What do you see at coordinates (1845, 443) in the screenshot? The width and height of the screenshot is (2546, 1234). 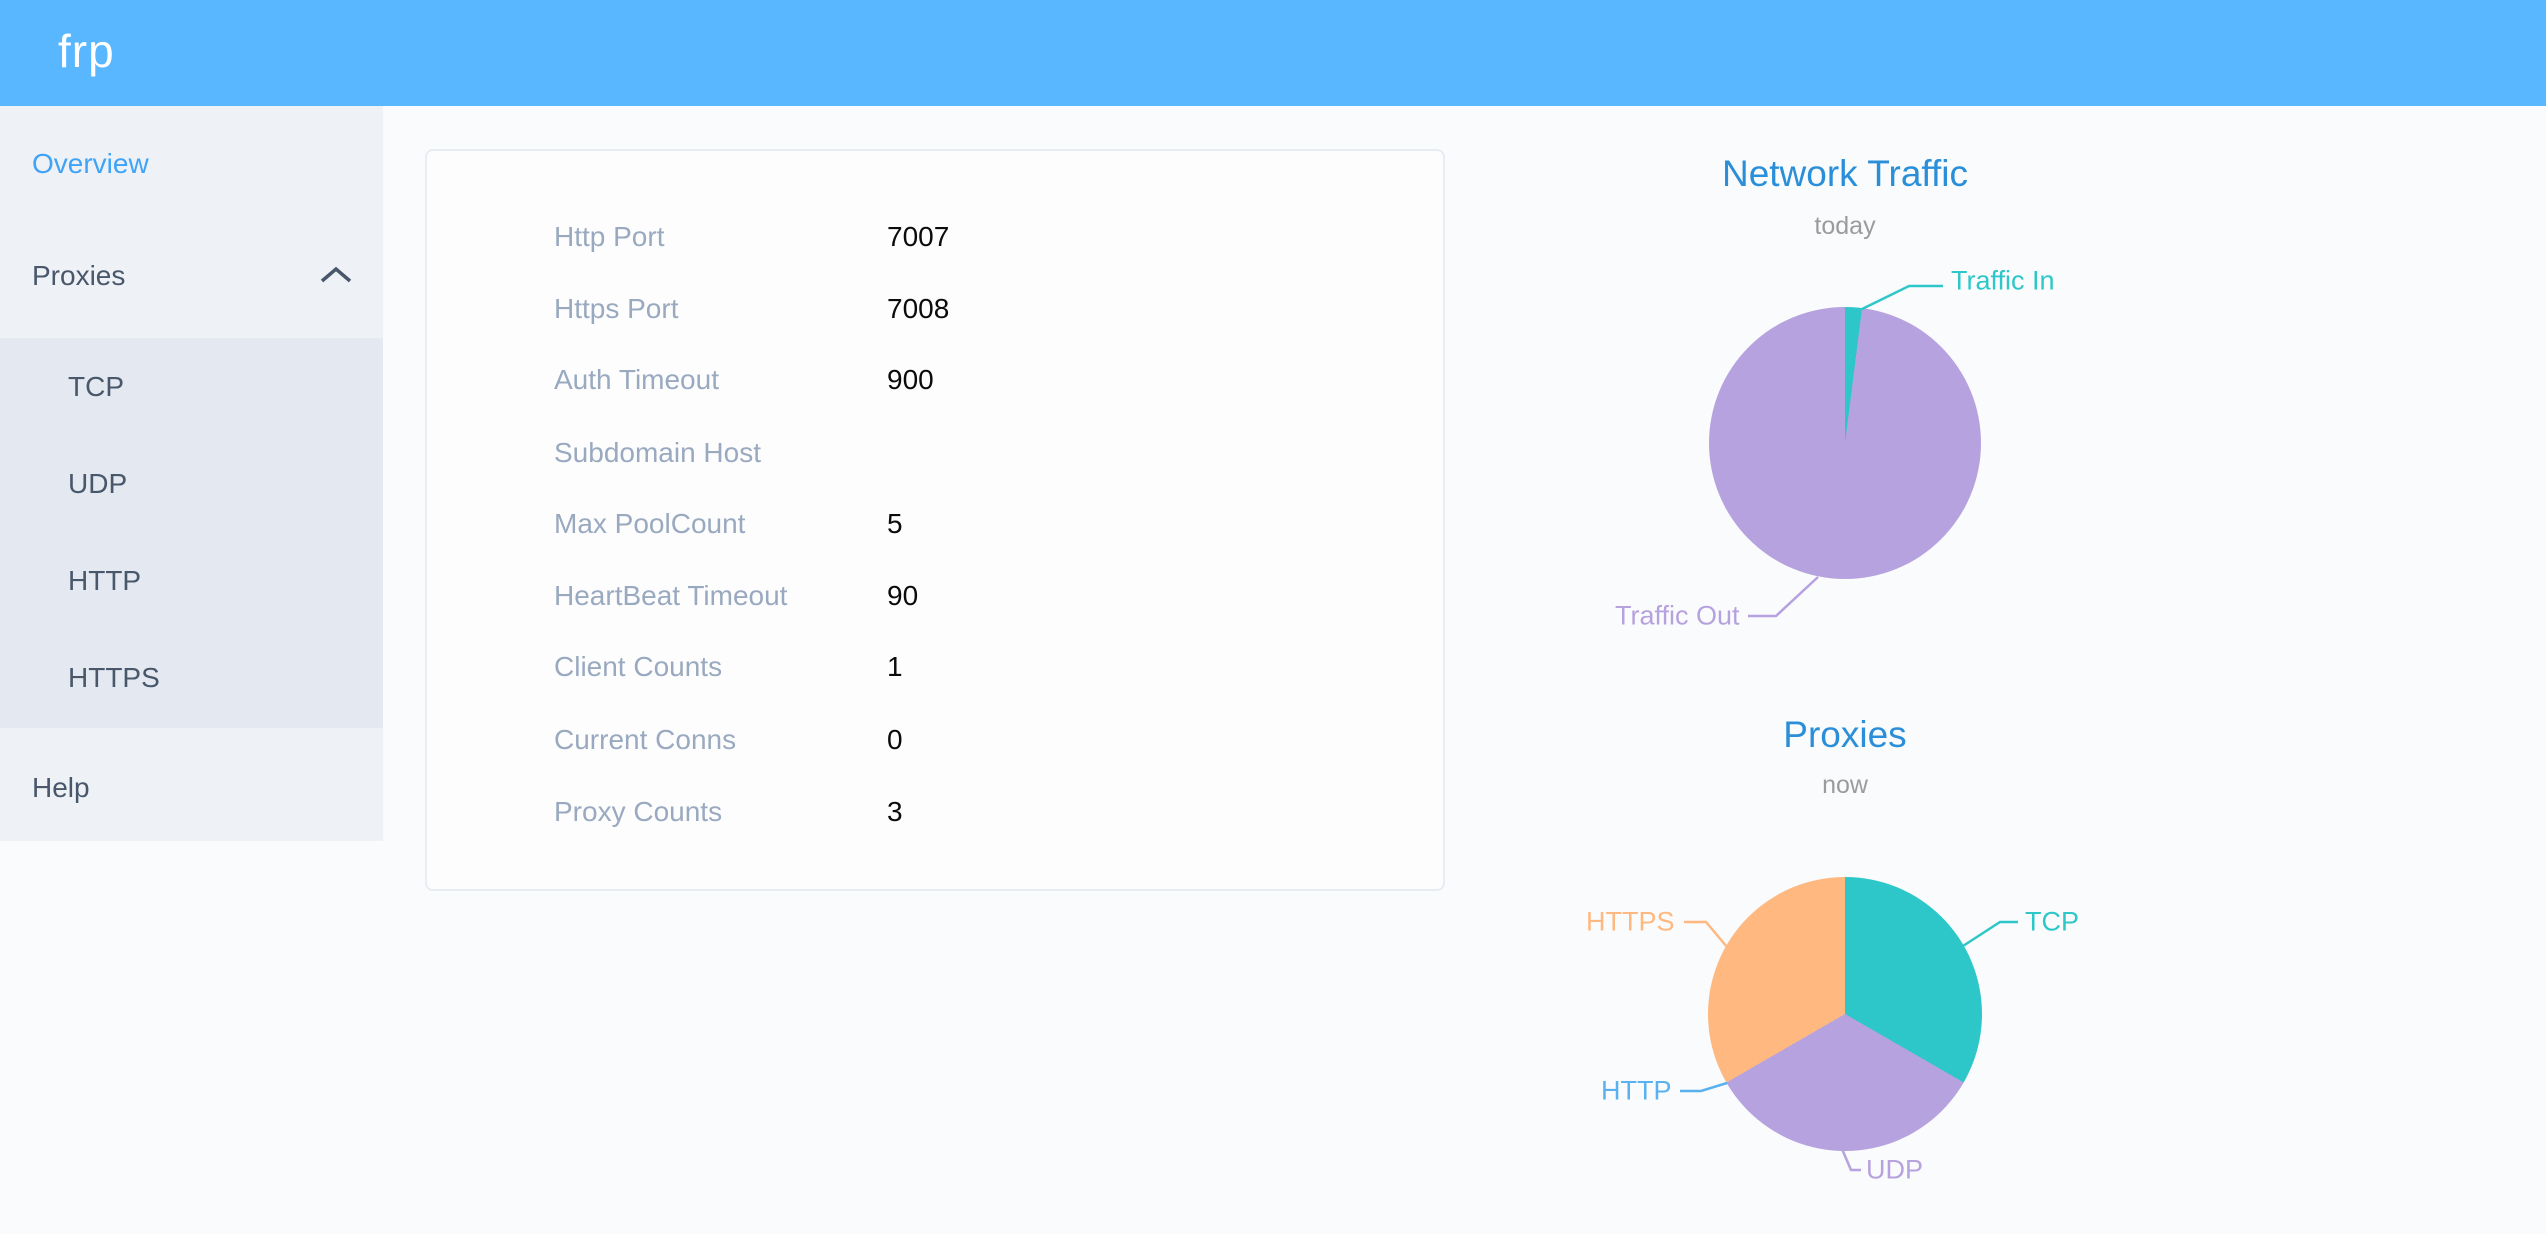 I see `network-traffic-pie-chart` at bounding box center [1845, 443].